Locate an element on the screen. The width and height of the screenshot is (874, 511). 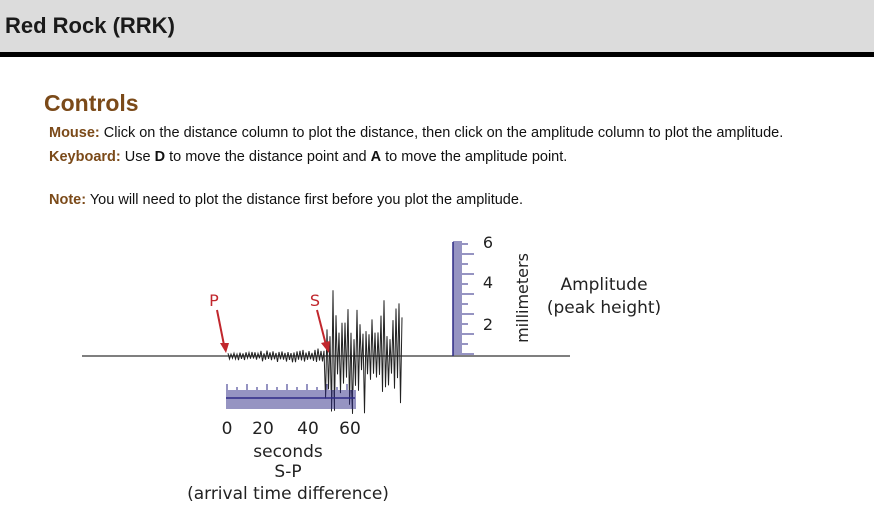
time-subtitle-label: (arrival time difference) is located at coordinates (288, 494).